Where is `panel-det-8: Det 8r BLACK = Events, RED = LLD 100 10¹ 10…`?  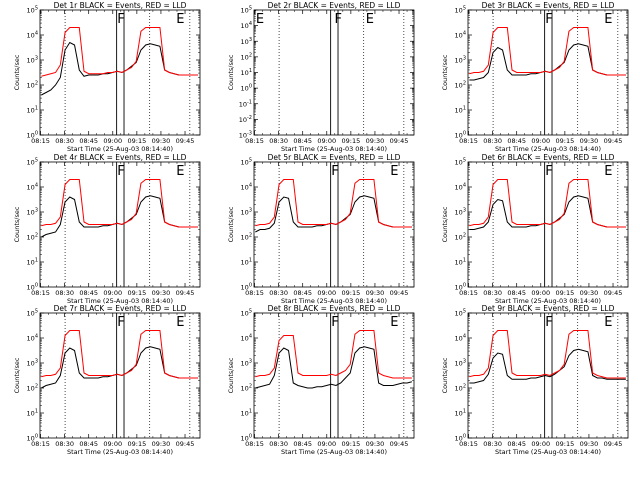 panel-det-8: Det 8r BLACK = Events, RED = LLD 100 10¹ 10… is located at coordinates (321, 380).